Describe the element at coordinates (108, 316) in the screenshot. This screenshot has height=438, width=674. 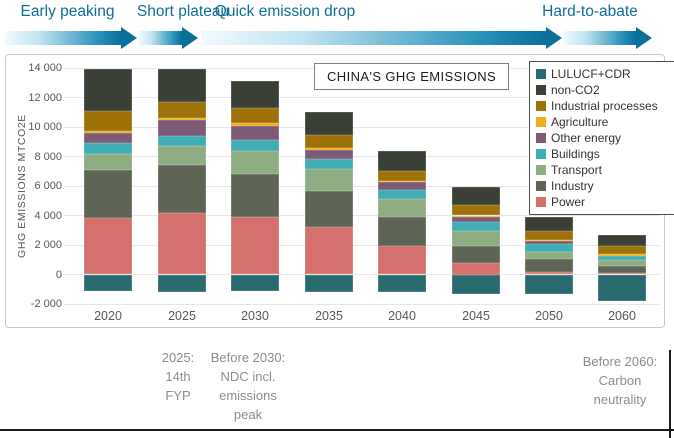
I see `x-axis-label-2020: 2020` at that location.